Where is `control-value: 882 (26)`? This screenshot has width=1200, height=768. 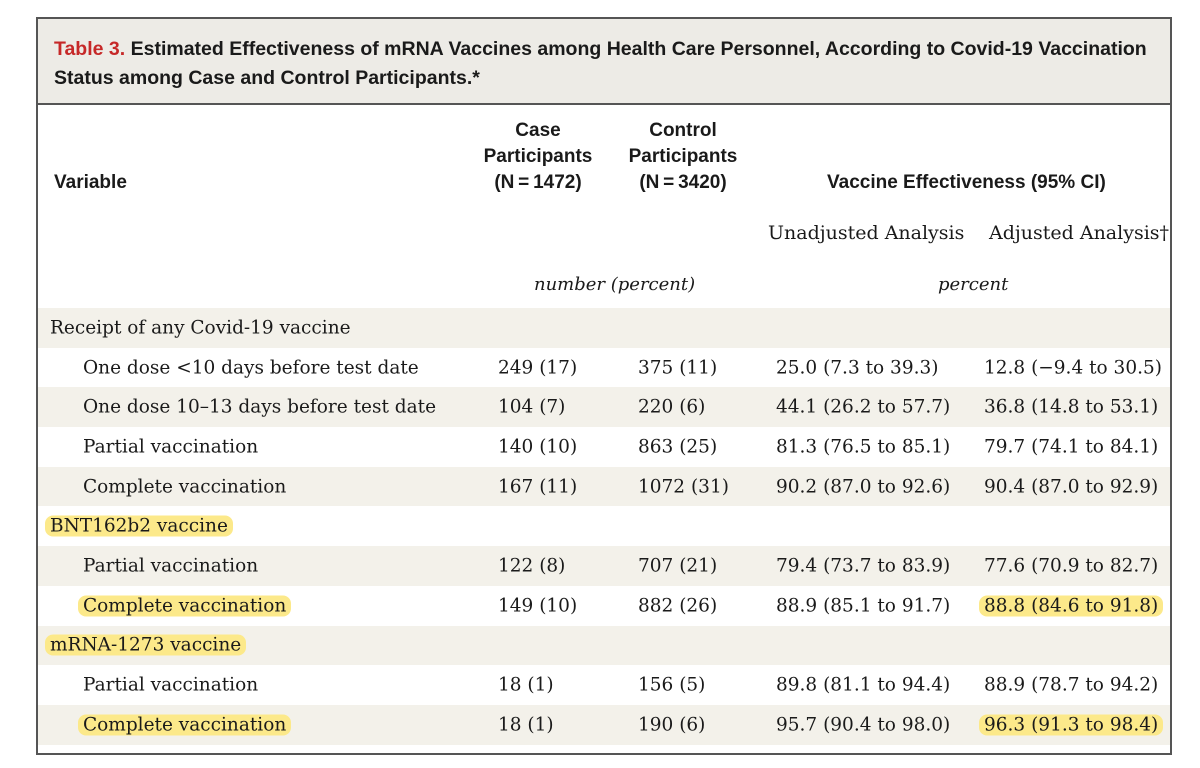 control-value: 882 (26) is located at coordinates (677, 605).